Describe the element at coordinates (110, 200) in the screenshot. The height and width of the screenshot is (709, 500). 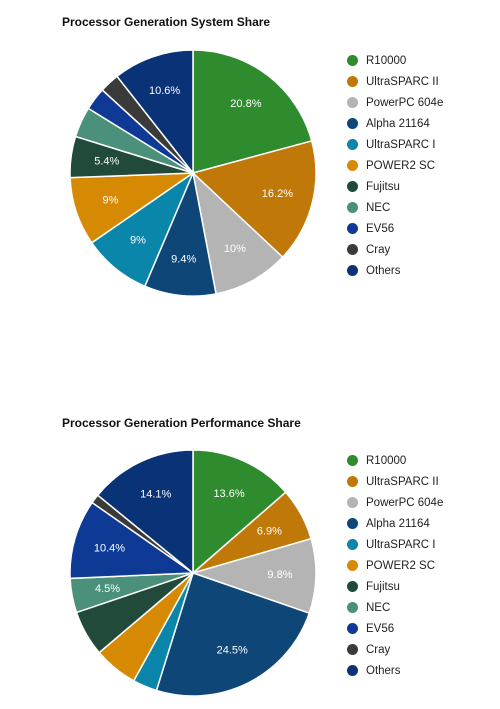
I see `data-label-power2-sc: 9%` at that location.